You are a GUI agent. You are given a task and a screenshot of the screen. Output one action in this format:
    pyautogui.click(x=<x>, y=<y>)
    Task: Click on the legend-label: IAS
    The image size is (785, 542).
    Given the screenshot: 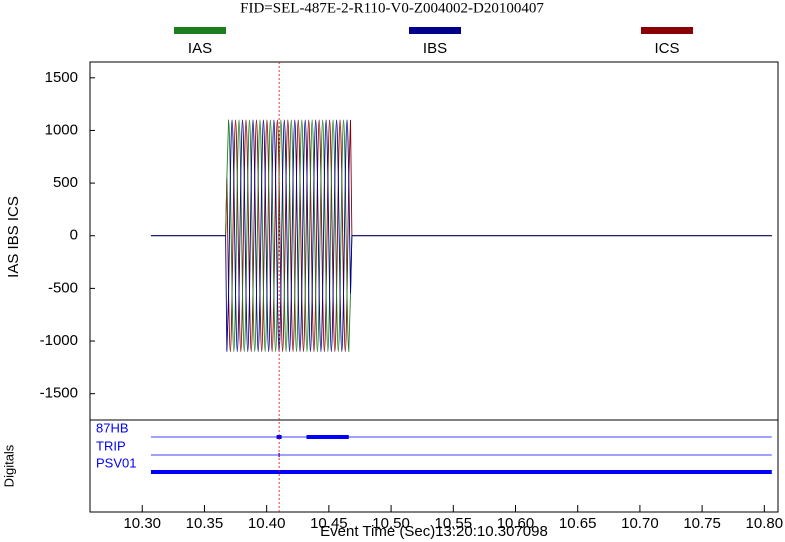 What is the action you would take?
    pyautogui.click(x=200, y=48)
    